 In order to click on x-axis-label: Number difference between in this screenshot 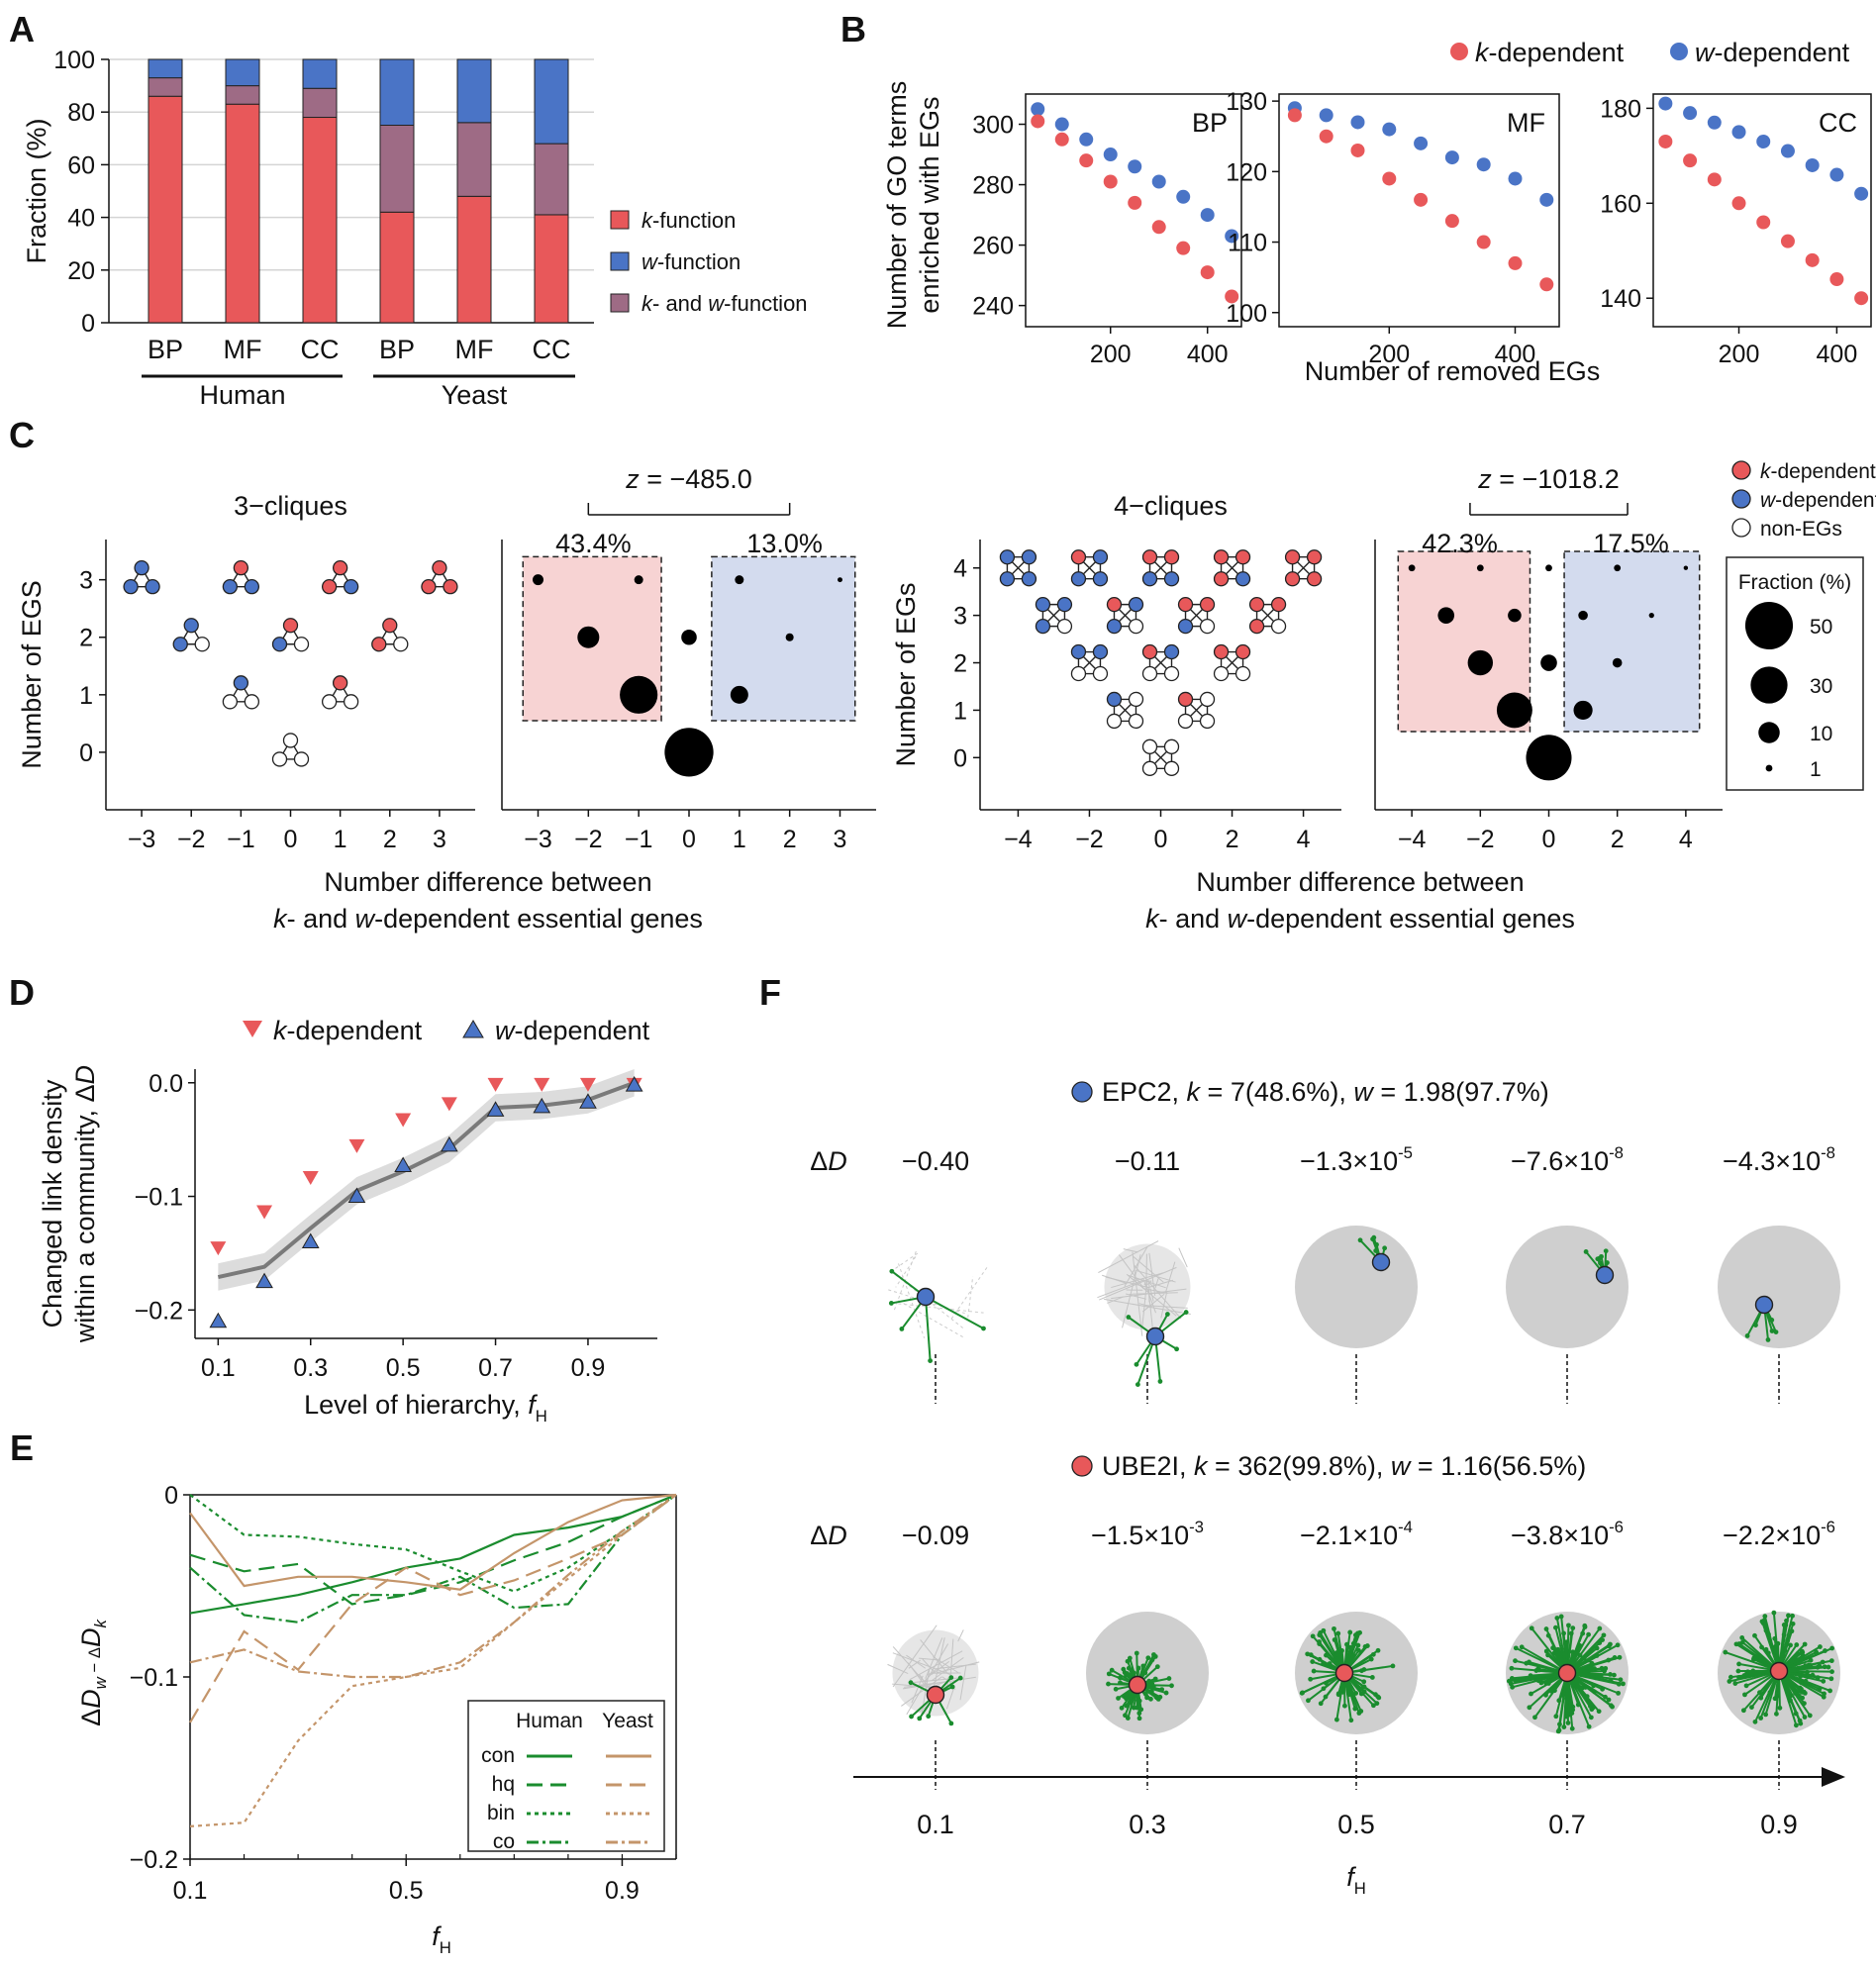, I will do `click(487, 882)`.